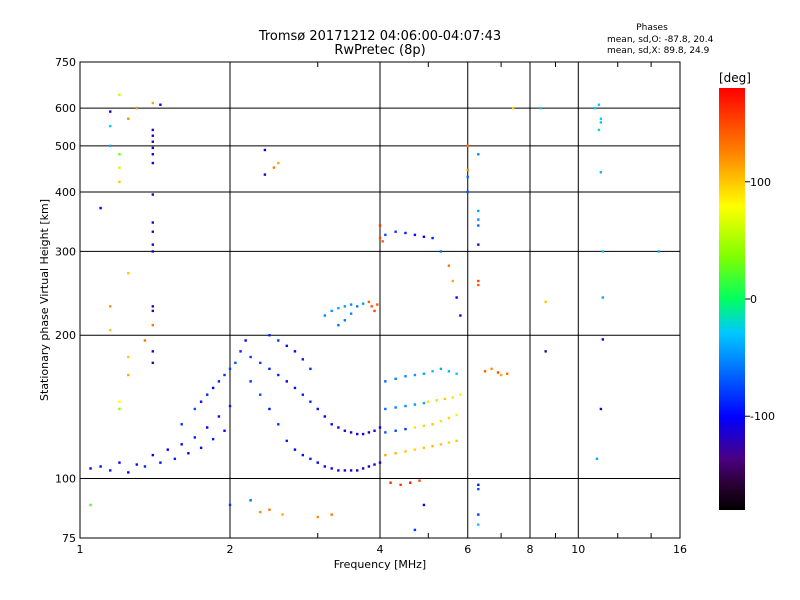 This screenshot has height=600, width=800. Describe the element at coordinates (69, 538) in the screenshot. I see `y-tick-label: 75` at that location.